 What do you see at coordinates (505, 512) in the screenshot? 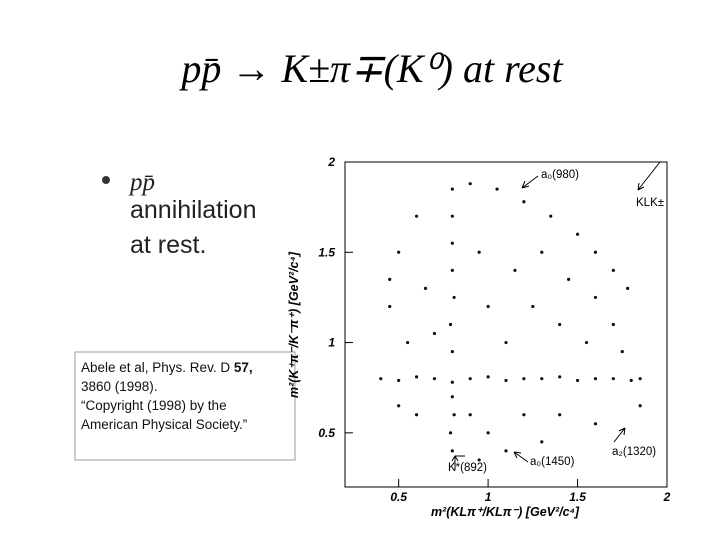
I see `x-axis-label: m²(KLπ⁺/KLπ⁻) [GeV²/c⁴]` at bounding box center [505, 512].